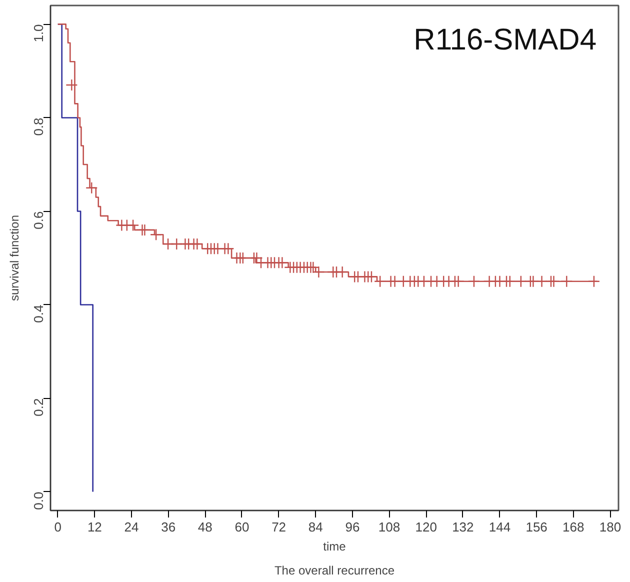 This screenshot has width=630, height=582. I want to click on x-tick-label: 36, so click(168, 527).